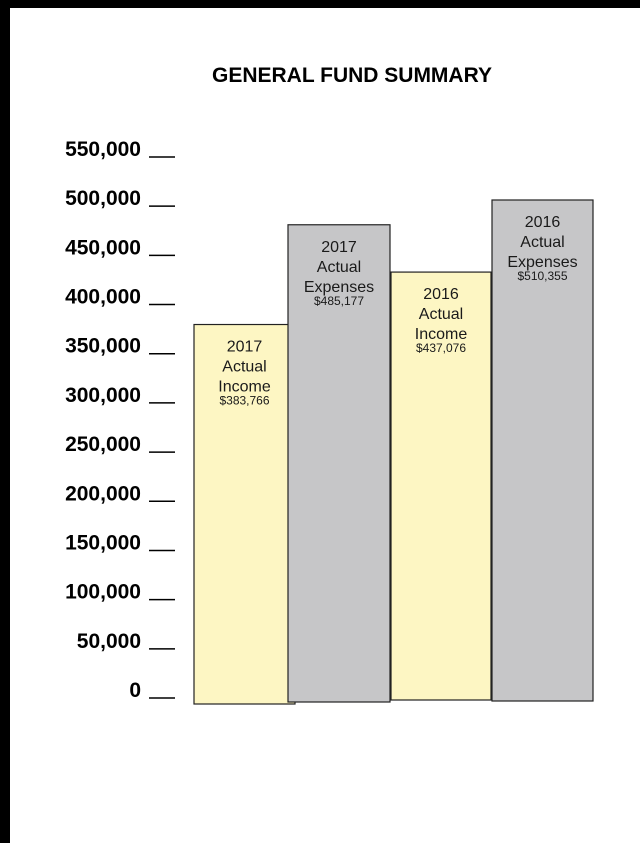 This screenshot has height=843, width=640. What do you see at coordinates (542, 276) in the screenshot?
I see `bar-value-label: $510,355` at bounding box center [542, 276].